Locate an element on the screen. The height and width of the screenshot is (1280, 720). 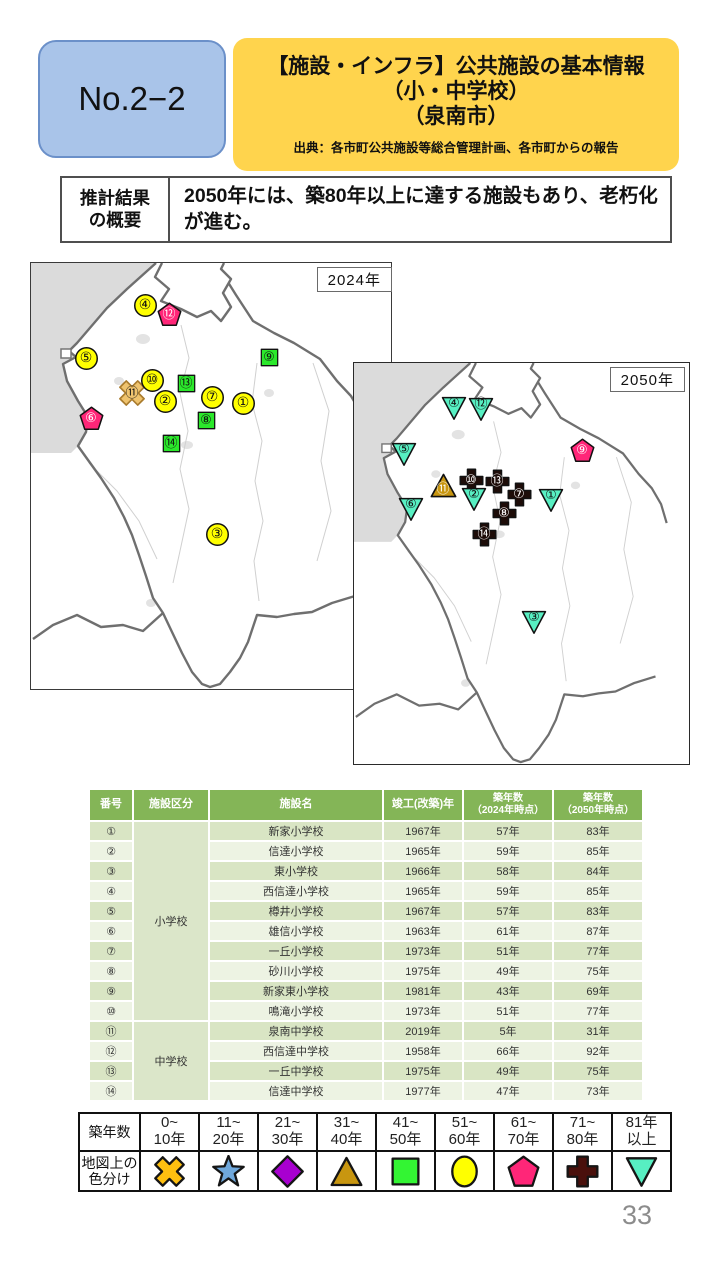
summary-label: 推計結果 の概要 is located at coordinates (116, 209).